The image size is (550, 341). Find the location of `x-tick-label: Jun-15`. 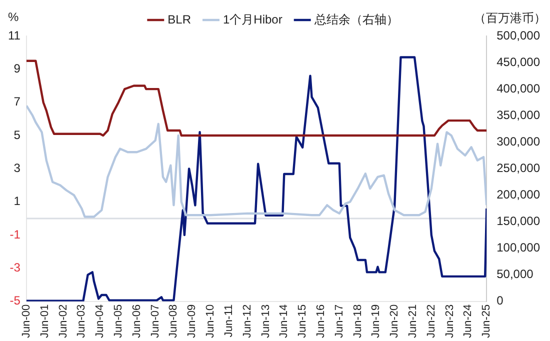

x-tick-label: Jun-15 is located at coordinates (302, 321).